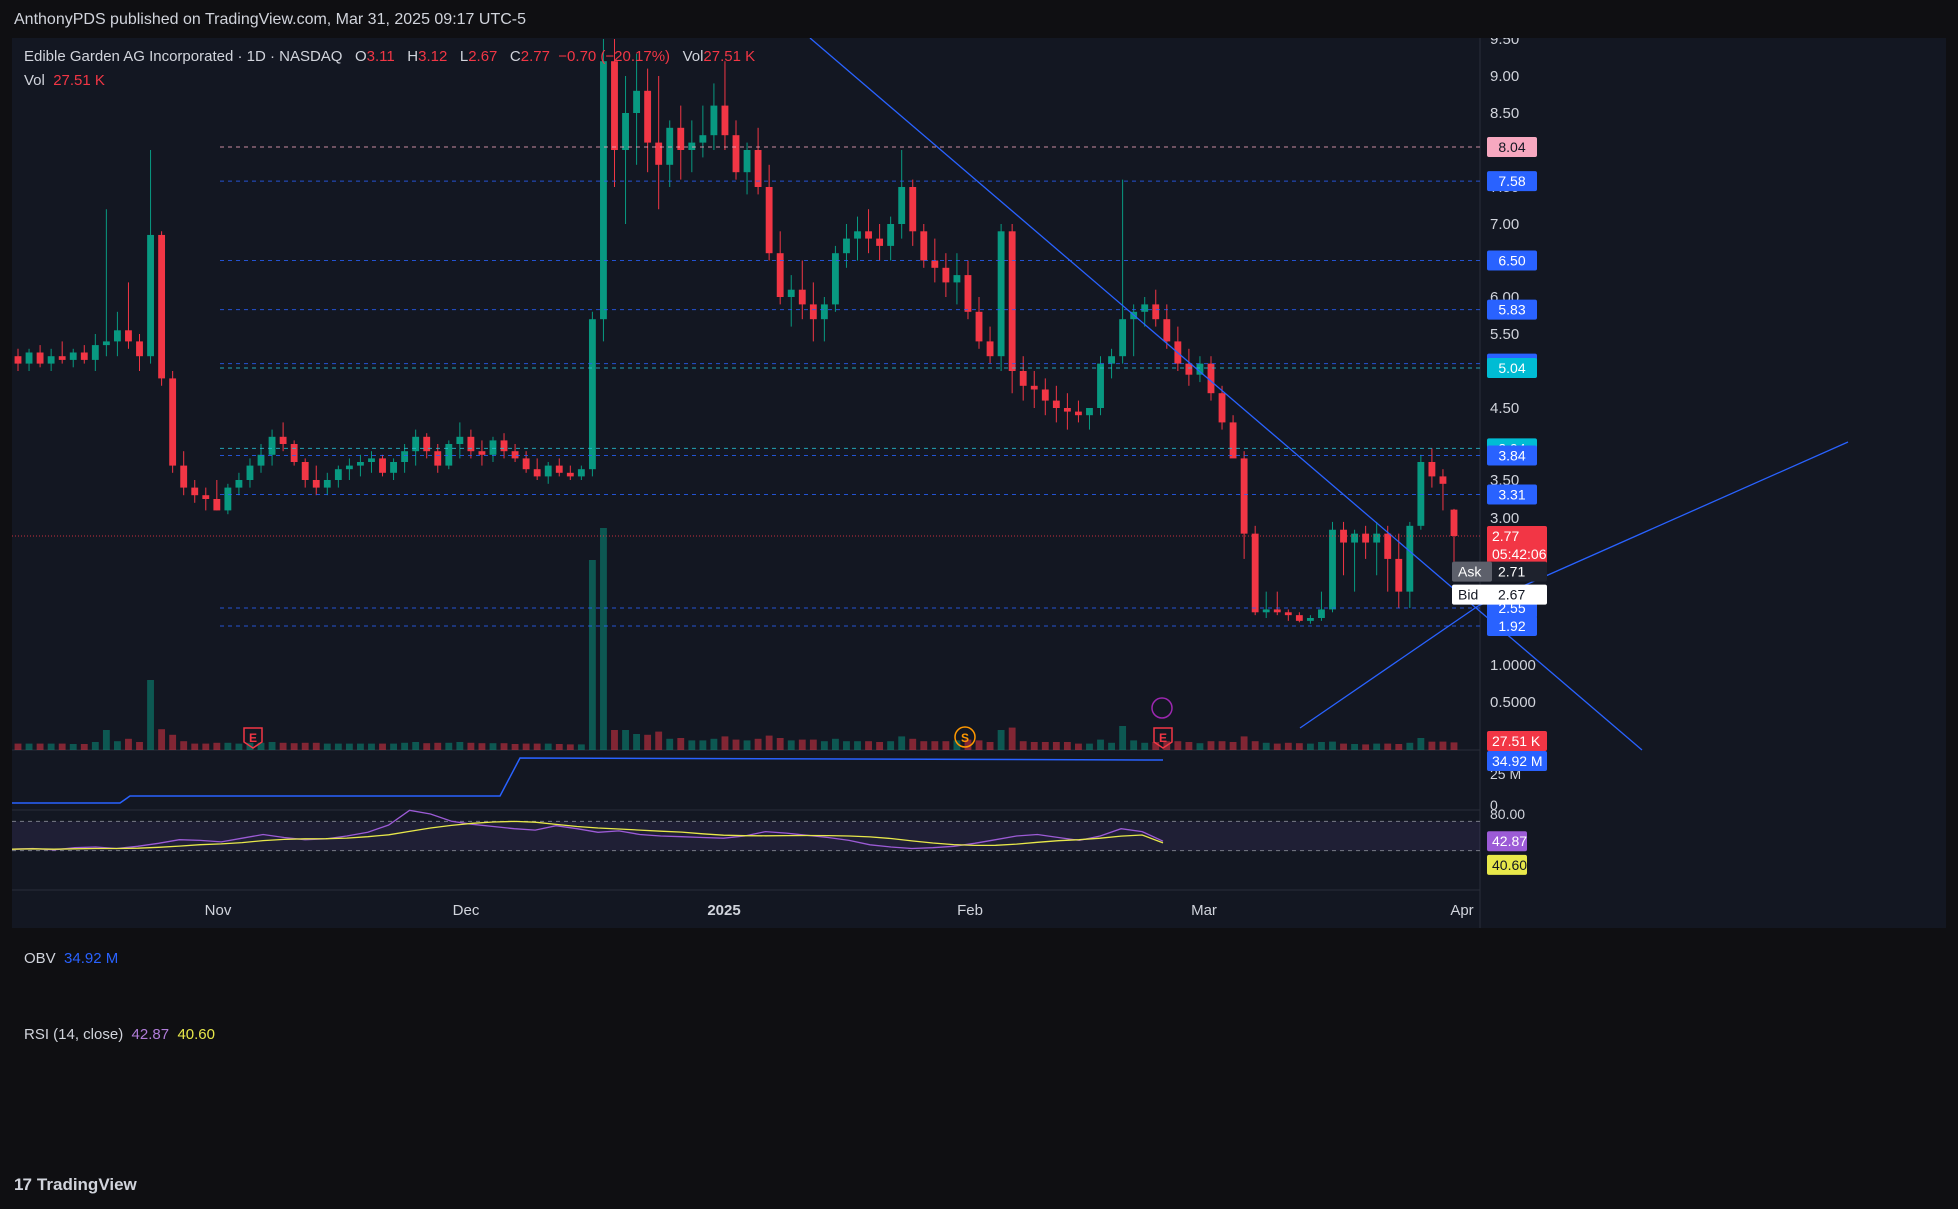  I want to click on price-label: 6.50, so click(1511, 261).